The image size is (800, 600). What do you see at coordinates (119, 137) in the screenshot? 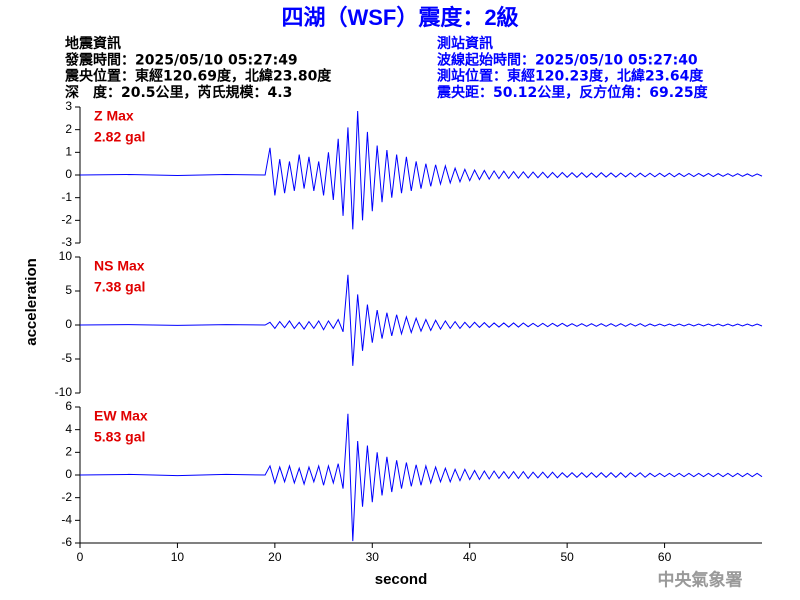
I see `series-max-label: 2.82 gal` at bounding box center [119, 137].